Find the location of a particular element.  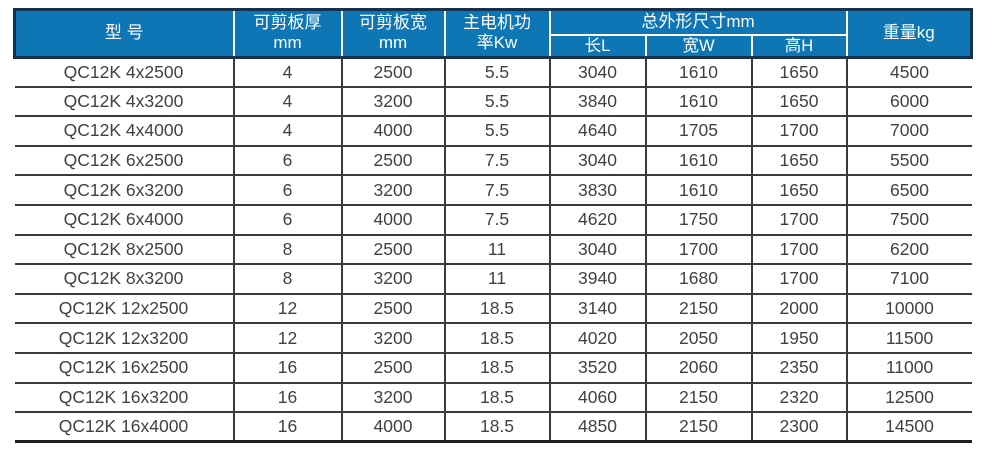

col-header-shear-thickness-label: 可剪板厚 is located at coordinates (287, 23).